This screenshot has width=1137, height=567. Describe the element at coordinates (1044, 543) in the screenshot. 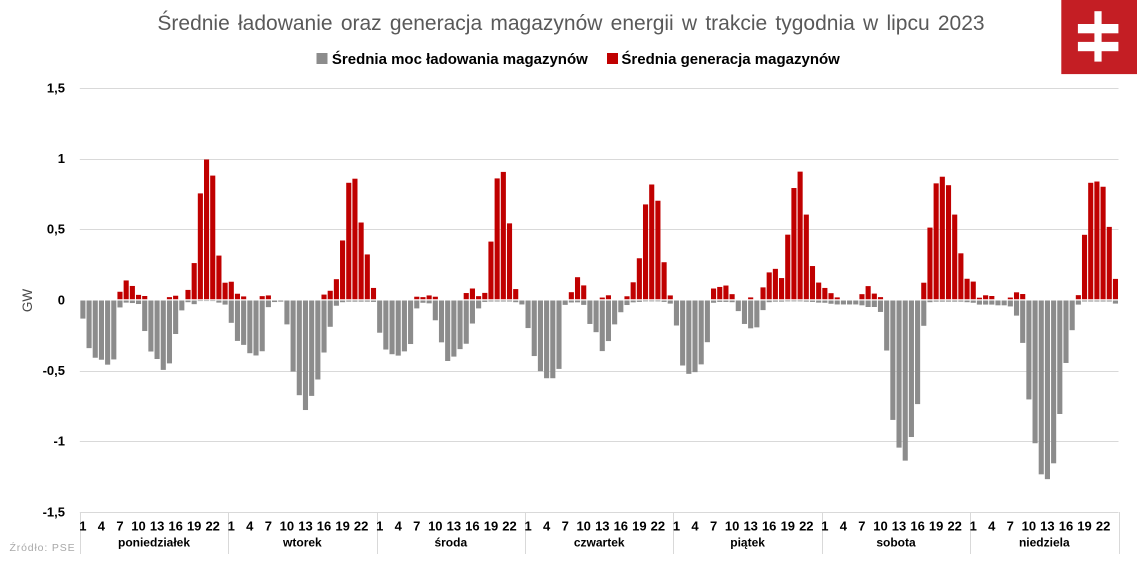

I see `svg-text: niedziela` at that location.